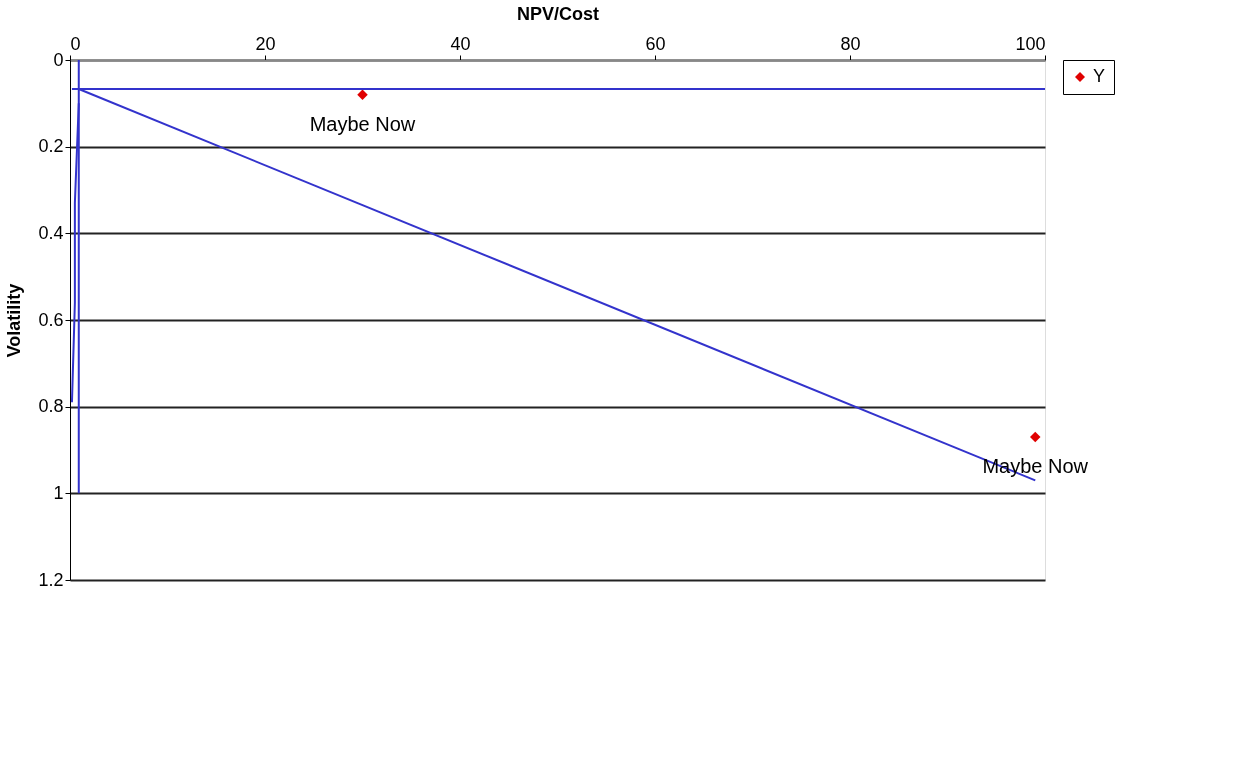 This screenshot has width=1237, height=758. What do you see at coordinates (75, 43) in the screenshot?
I see `x-tick-label: 0` at bounding box center [75, 43].